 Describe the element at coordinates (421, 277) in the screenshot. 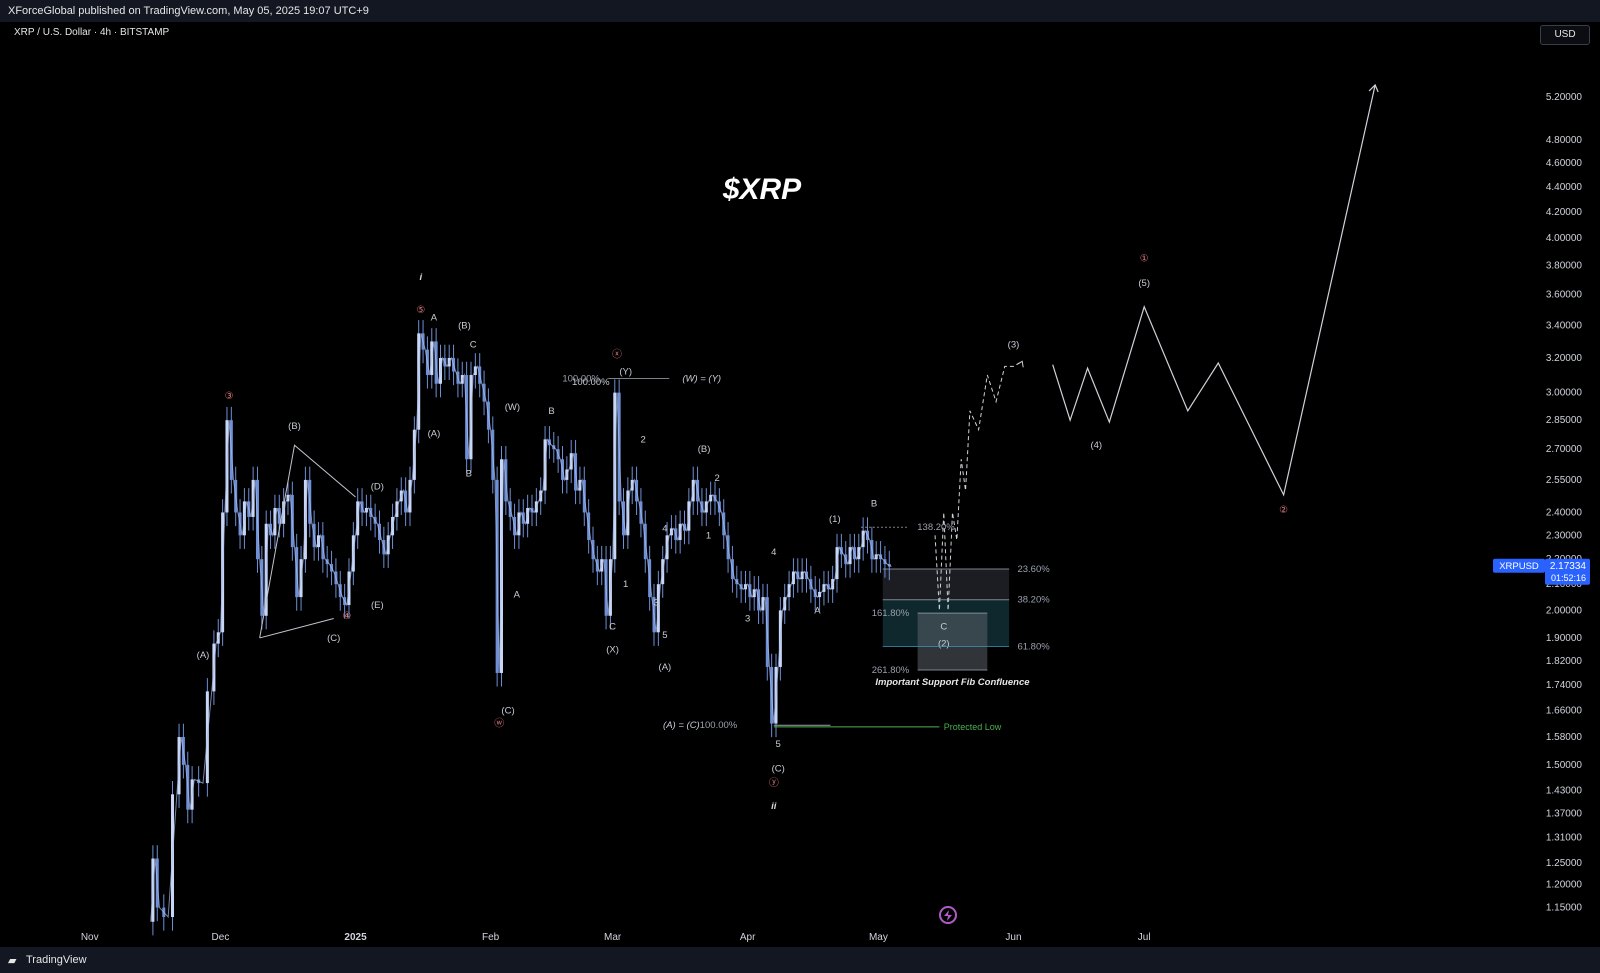

I see `wave-label: i` at that location.